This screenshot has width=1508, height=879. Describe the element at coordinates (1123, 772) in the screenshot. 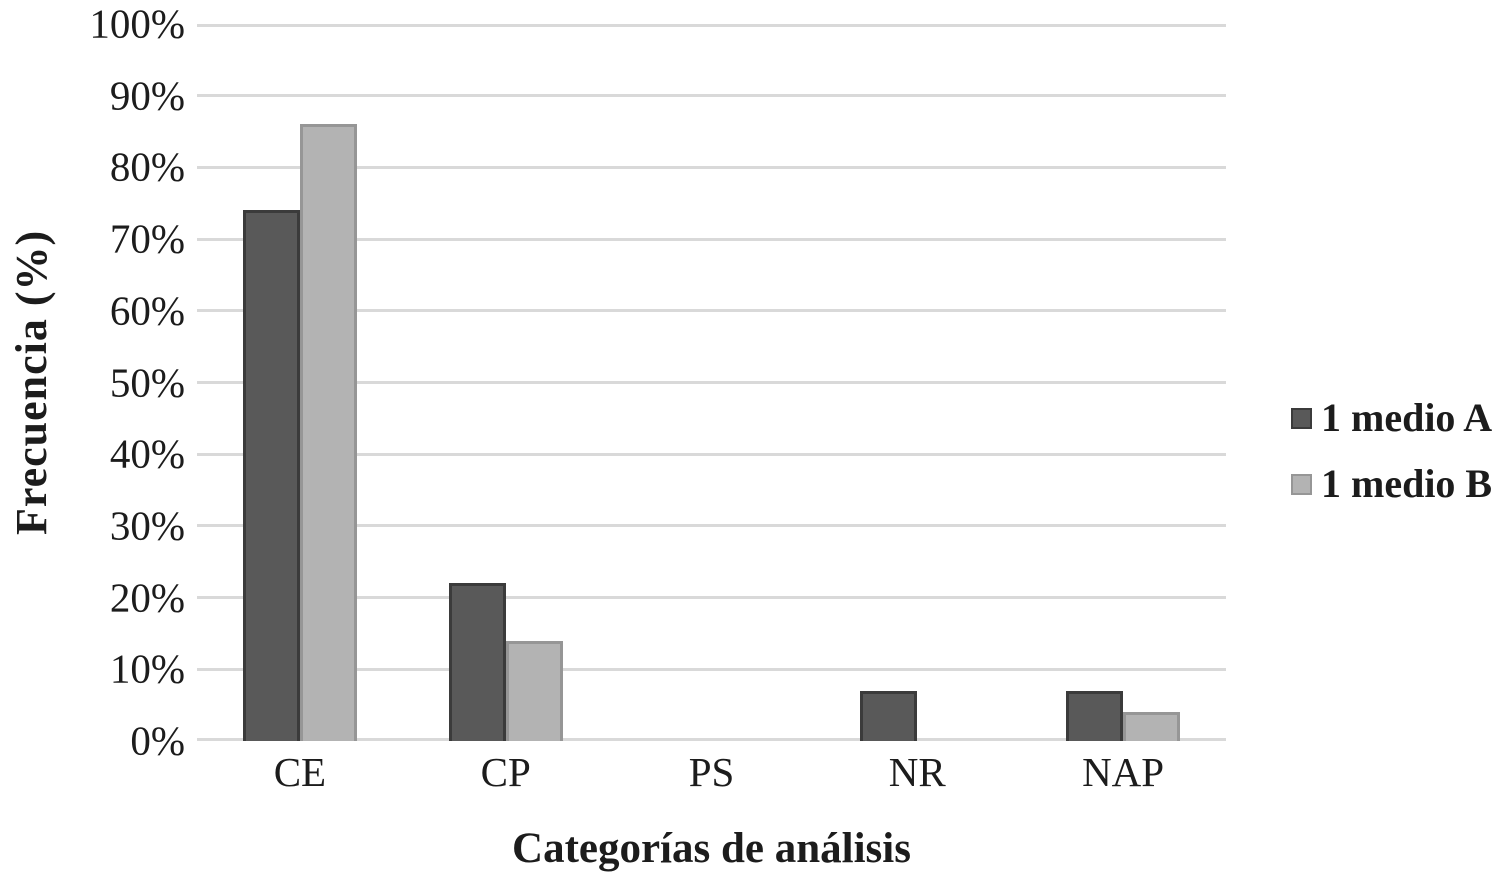

I see `x-tick-label-nap: NAP` at that location.